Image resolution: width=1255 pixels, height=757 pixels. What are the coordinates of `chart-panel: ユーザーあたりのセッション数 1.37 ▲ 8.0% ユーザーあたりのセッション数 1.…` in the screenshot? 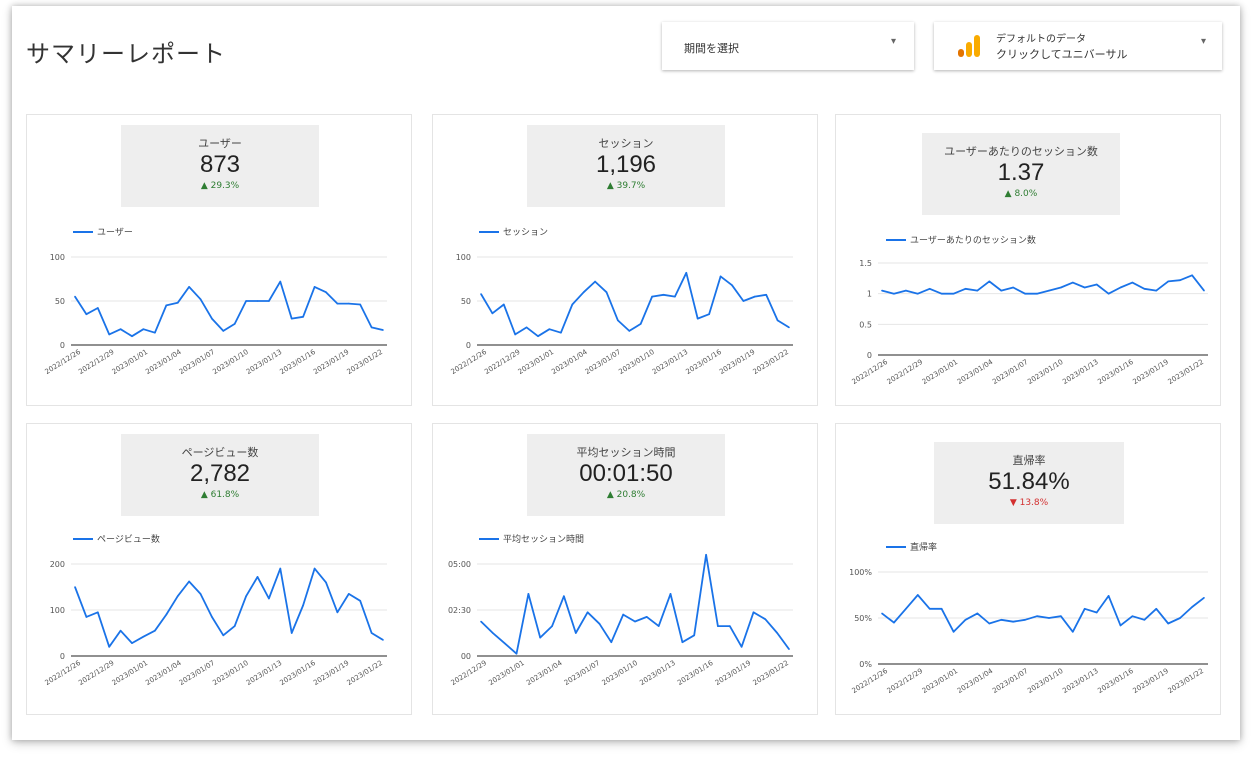 It's located at (1028, 260).